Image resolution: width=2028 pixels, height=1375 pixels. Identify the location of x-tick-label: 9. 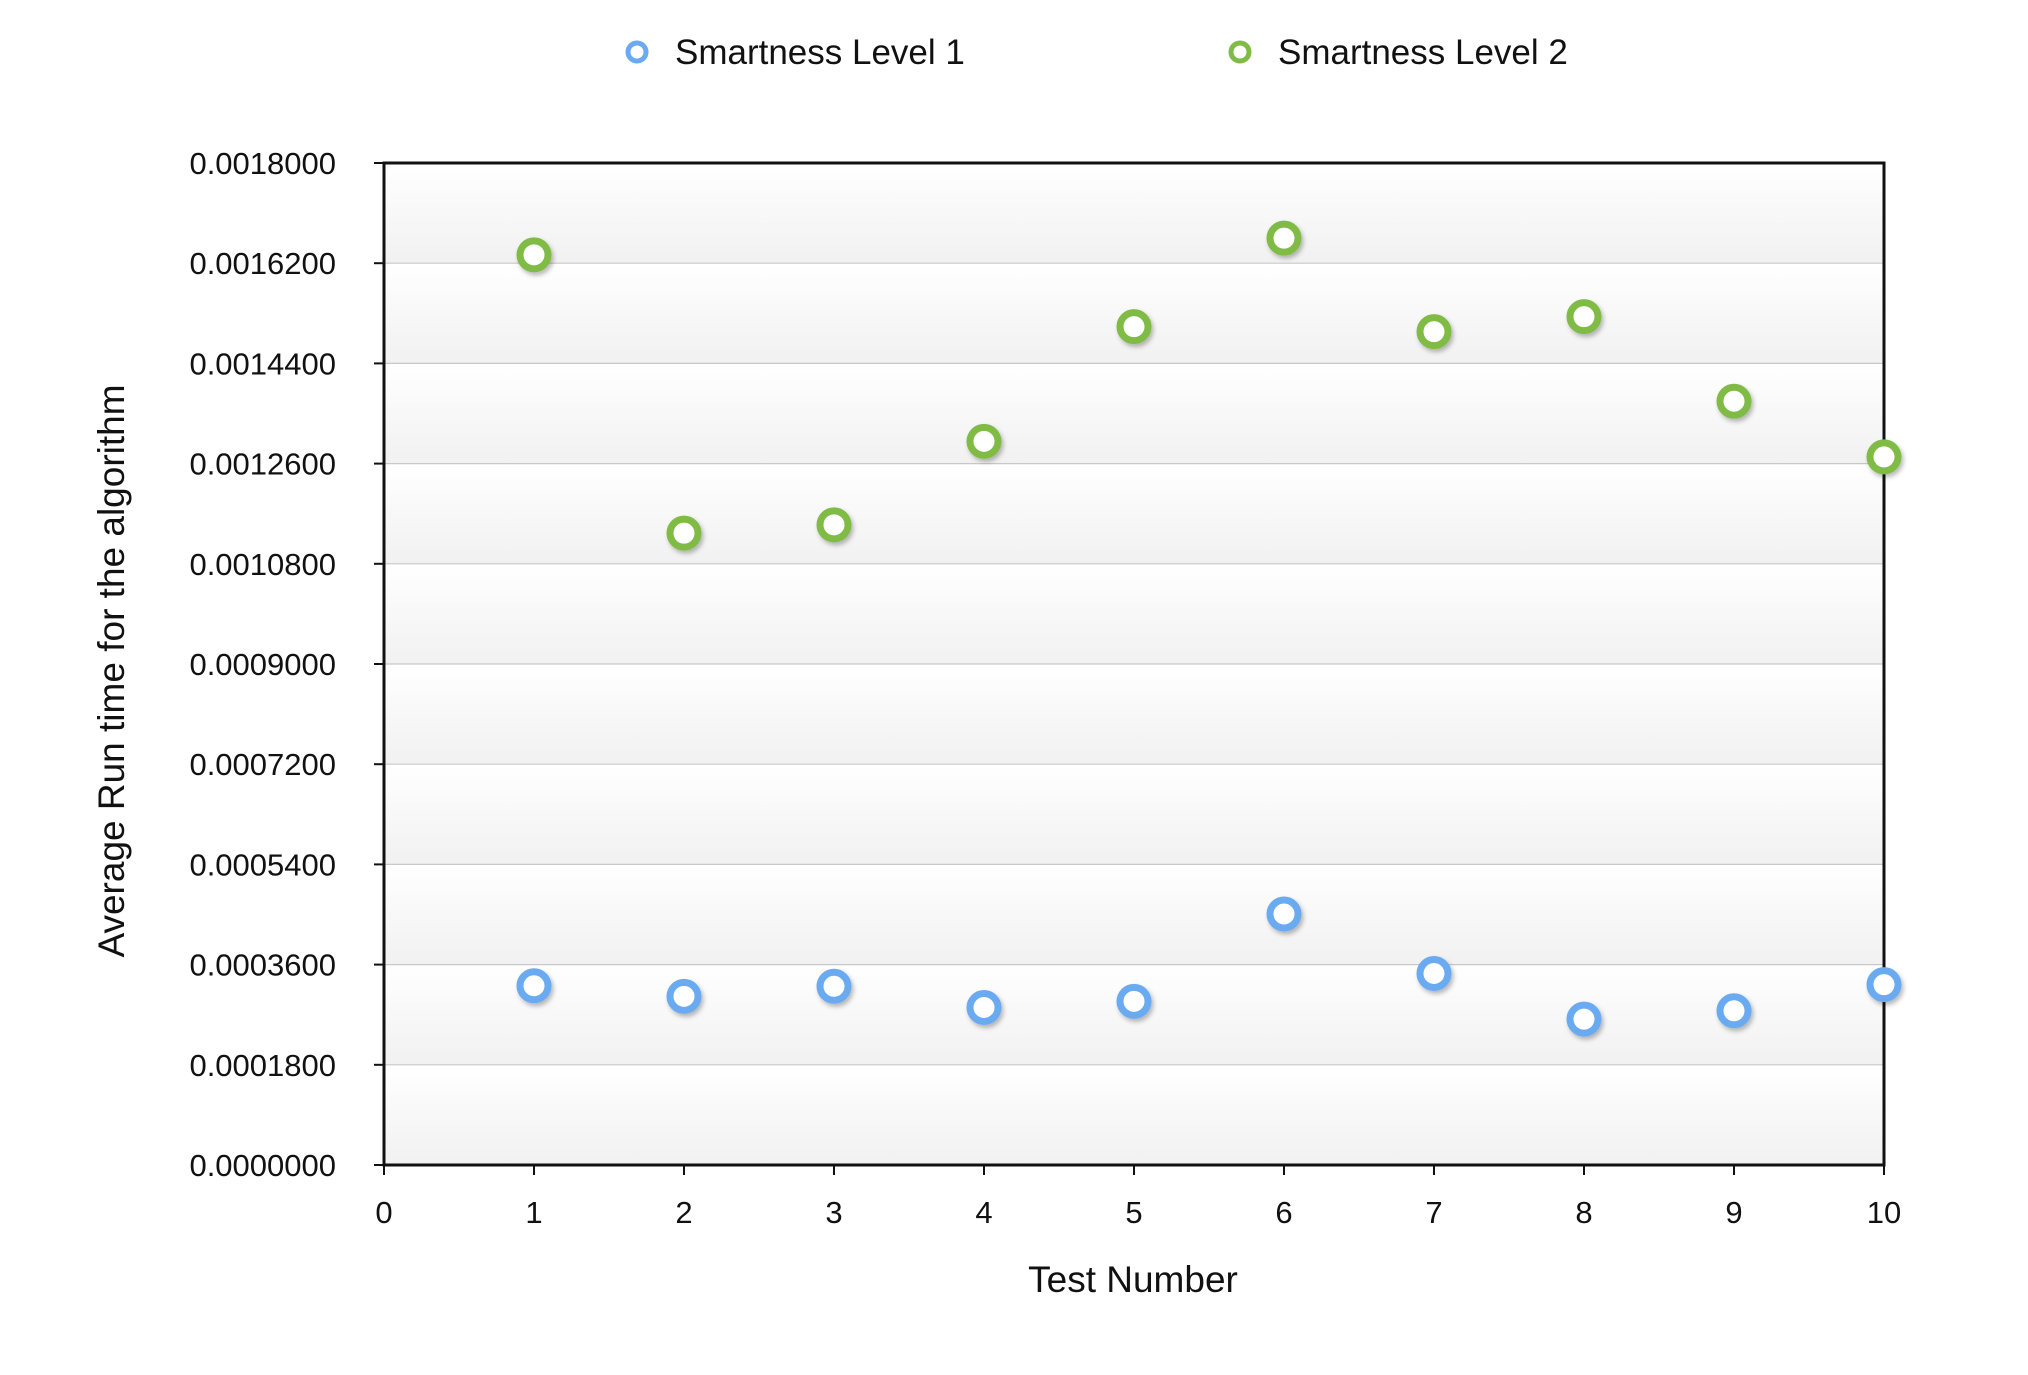
(1733, 1212).